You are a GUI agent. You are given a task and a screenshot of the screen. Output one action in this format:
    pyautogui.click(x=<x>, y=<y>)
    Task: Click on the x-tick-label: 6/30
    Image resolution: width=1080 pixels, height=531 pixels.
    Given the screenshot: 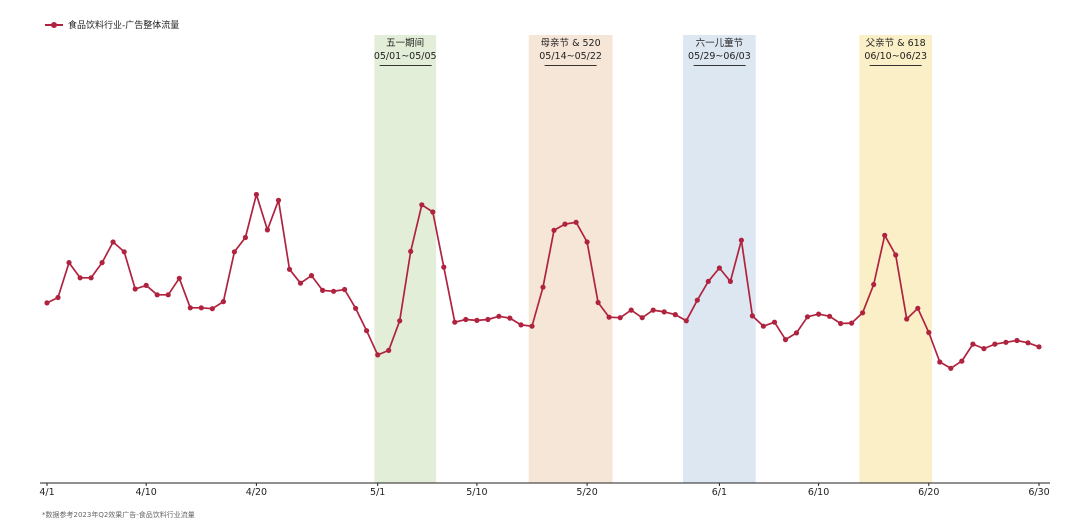 What is the action you would take?
    pyautogui.click(x=1039, y=492)
    